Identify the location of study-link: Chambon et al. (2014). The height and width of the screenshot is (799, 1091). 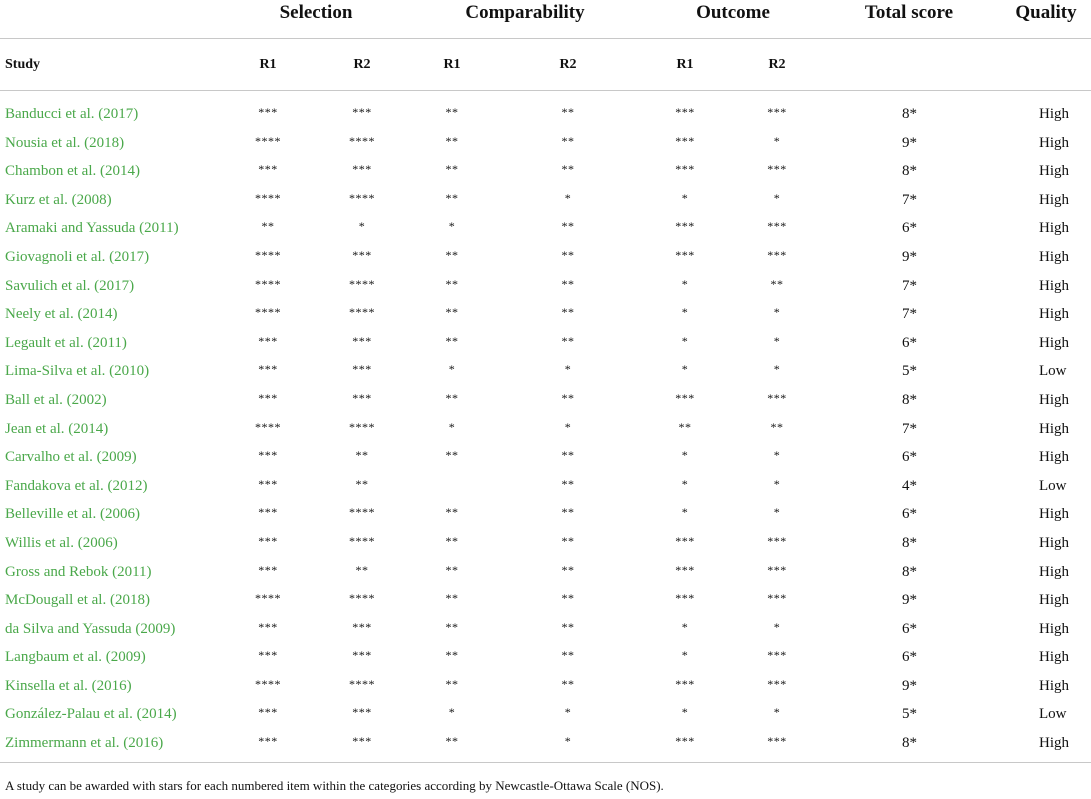
(72, 171).